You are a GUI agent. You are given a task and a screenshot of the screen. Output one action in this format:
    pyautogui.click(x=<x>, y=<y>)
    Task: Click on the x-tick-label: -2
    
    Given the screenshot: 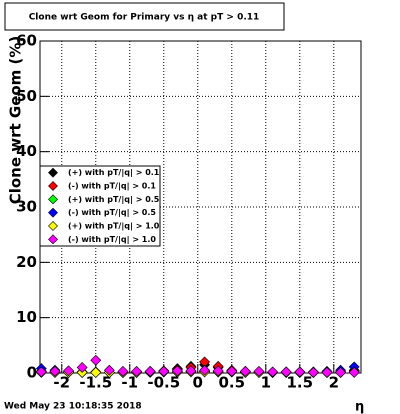 What is the action you would take?
    pyautogui.click(x=61, y=383)
    